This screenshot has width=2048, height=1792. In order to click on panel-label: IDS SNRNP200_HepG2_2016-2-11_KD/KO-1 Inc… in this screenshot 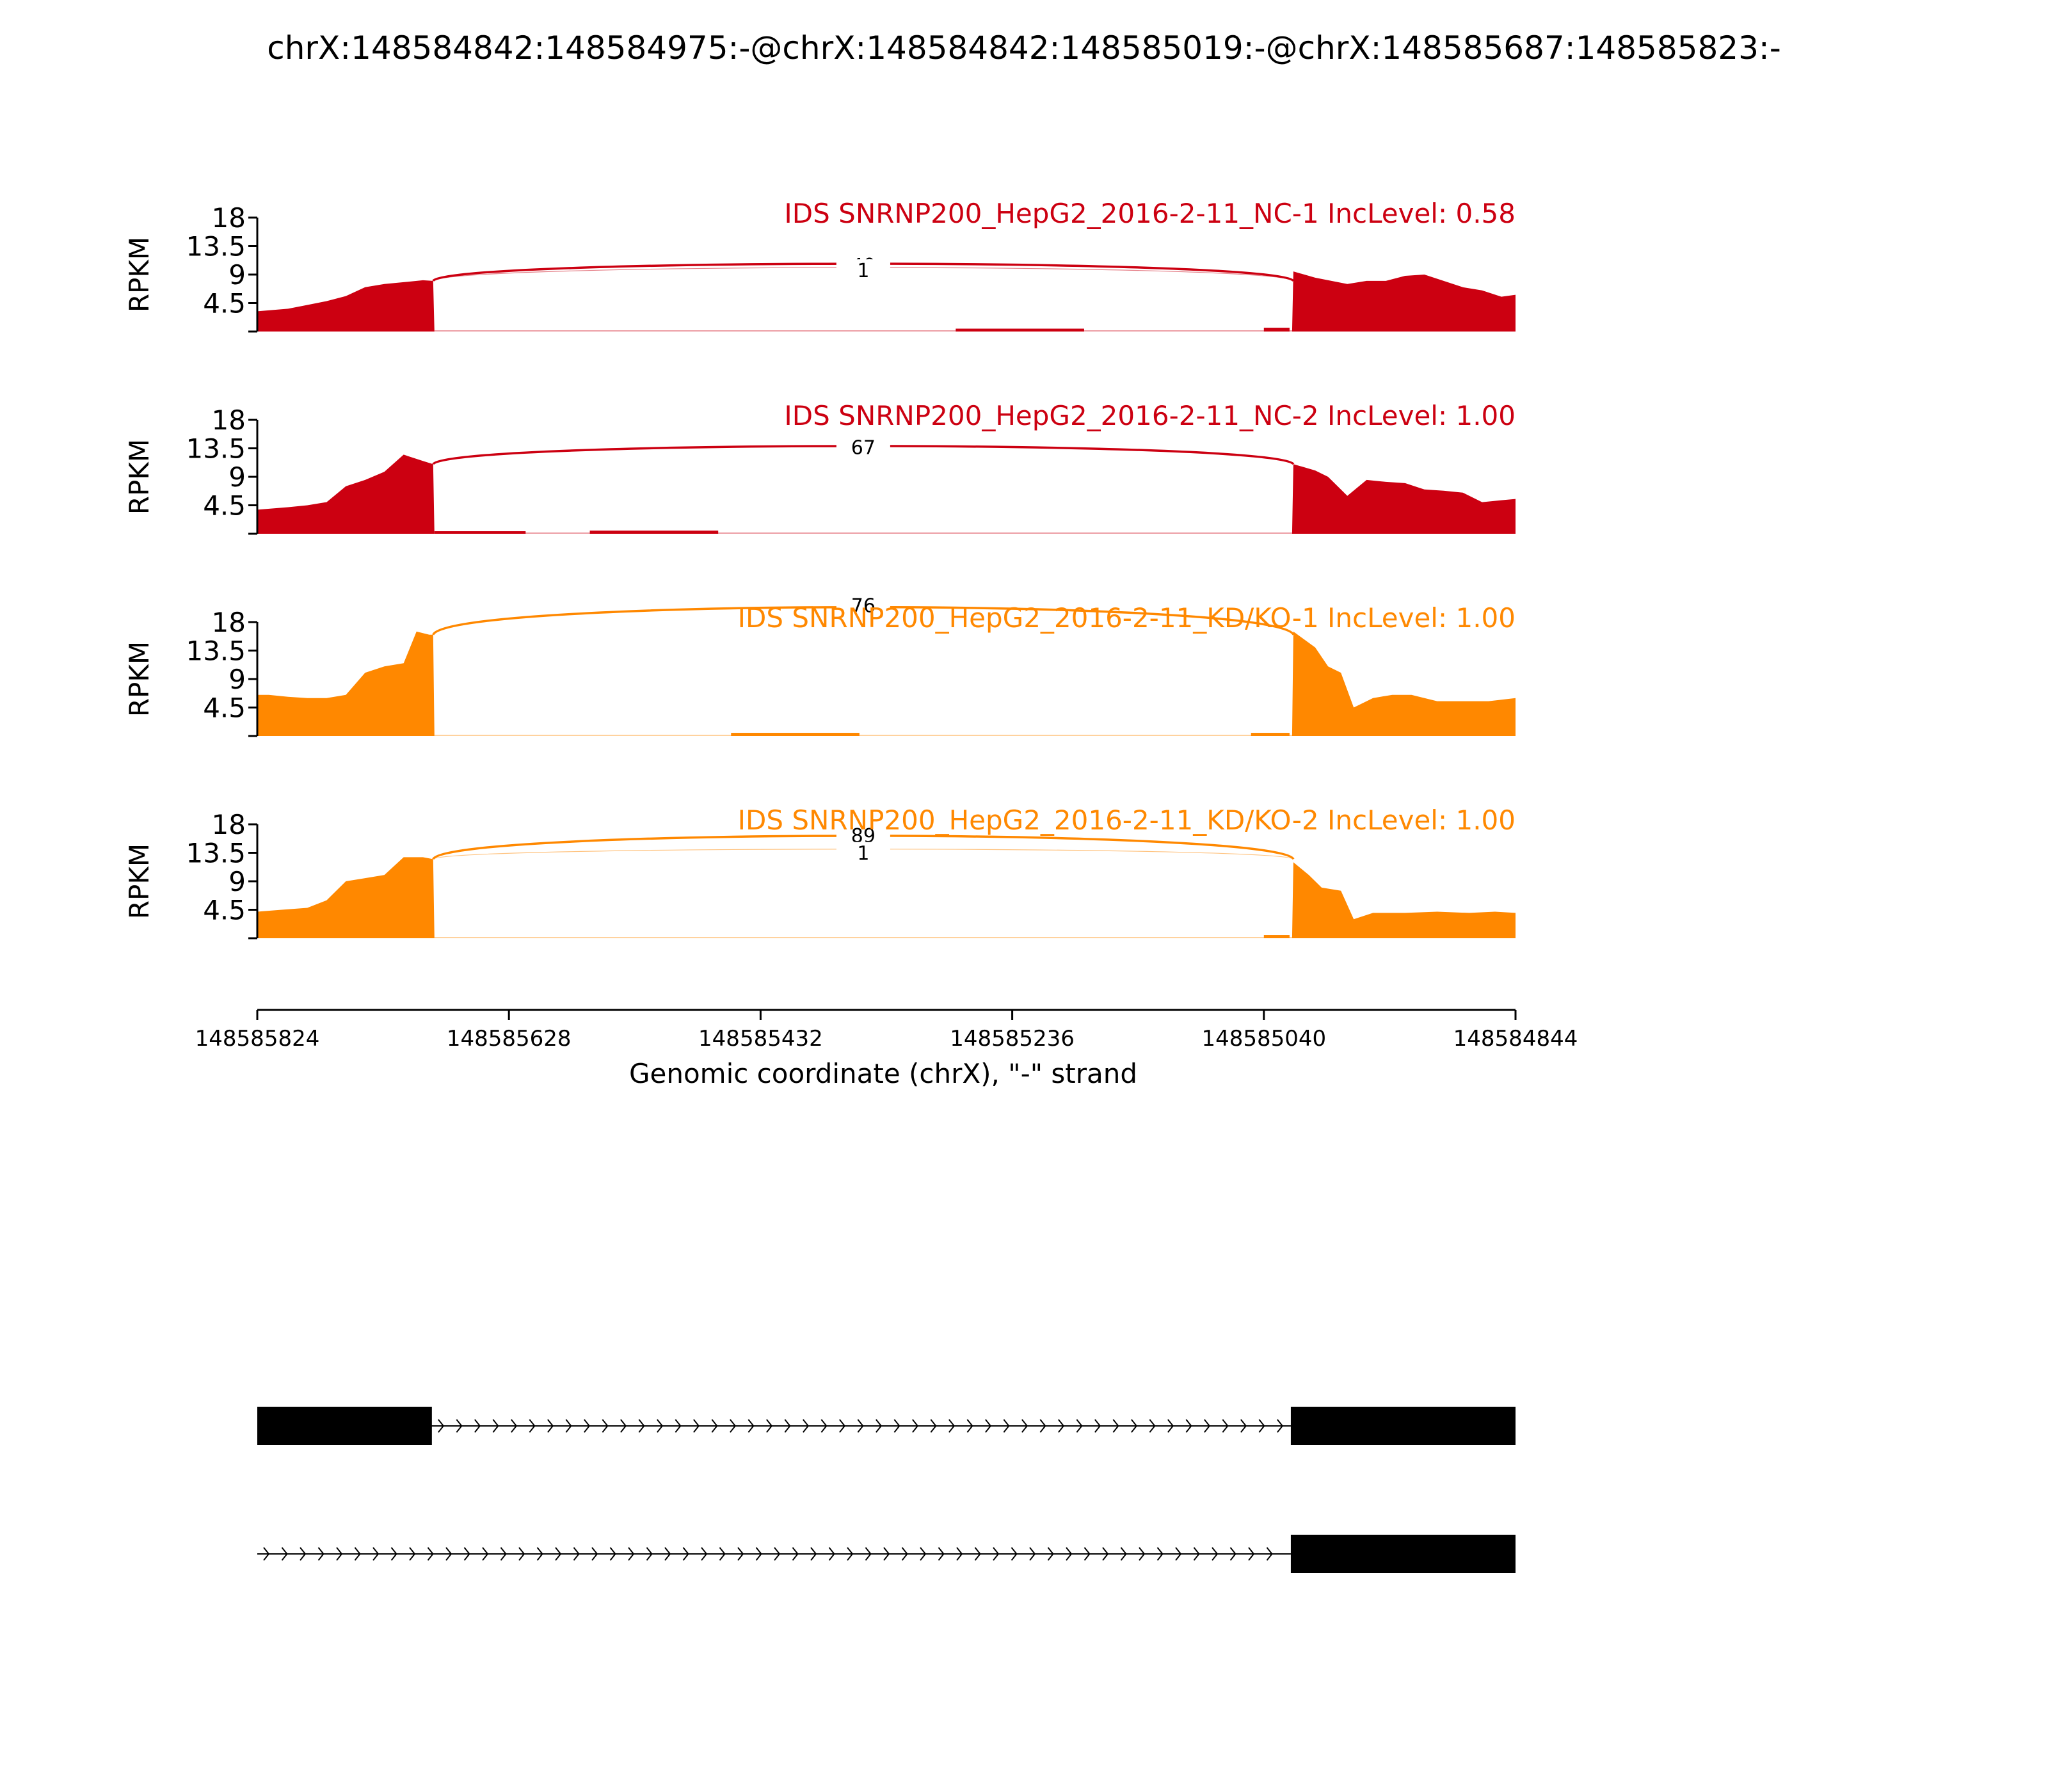, I will do `click(1127, 618)`.